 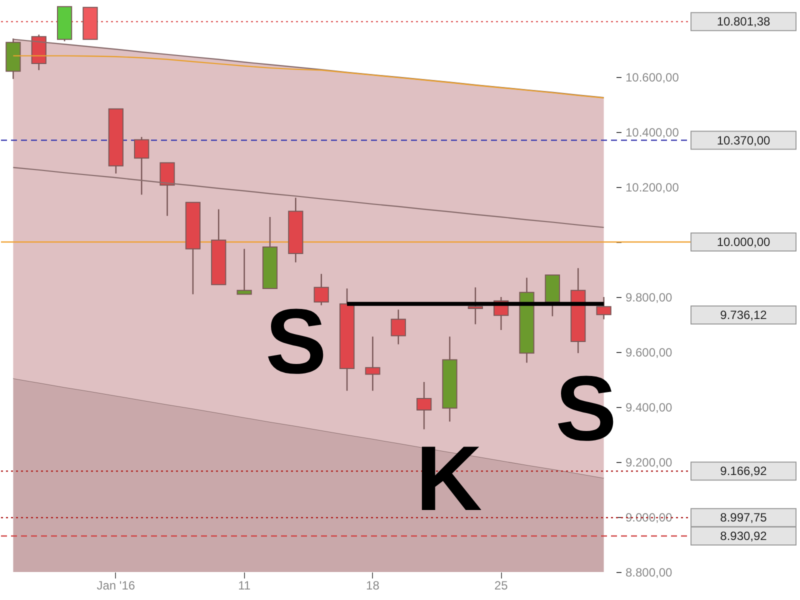 What do you see at coordinates (653, 77) in the screenshot?
I see `y-tick-label: 10.600,00` at bounding box center [653, 77].